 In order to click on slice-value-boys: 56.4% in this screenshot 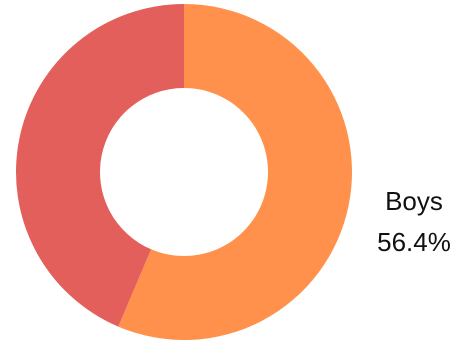, I will do `click(414, 242)`.